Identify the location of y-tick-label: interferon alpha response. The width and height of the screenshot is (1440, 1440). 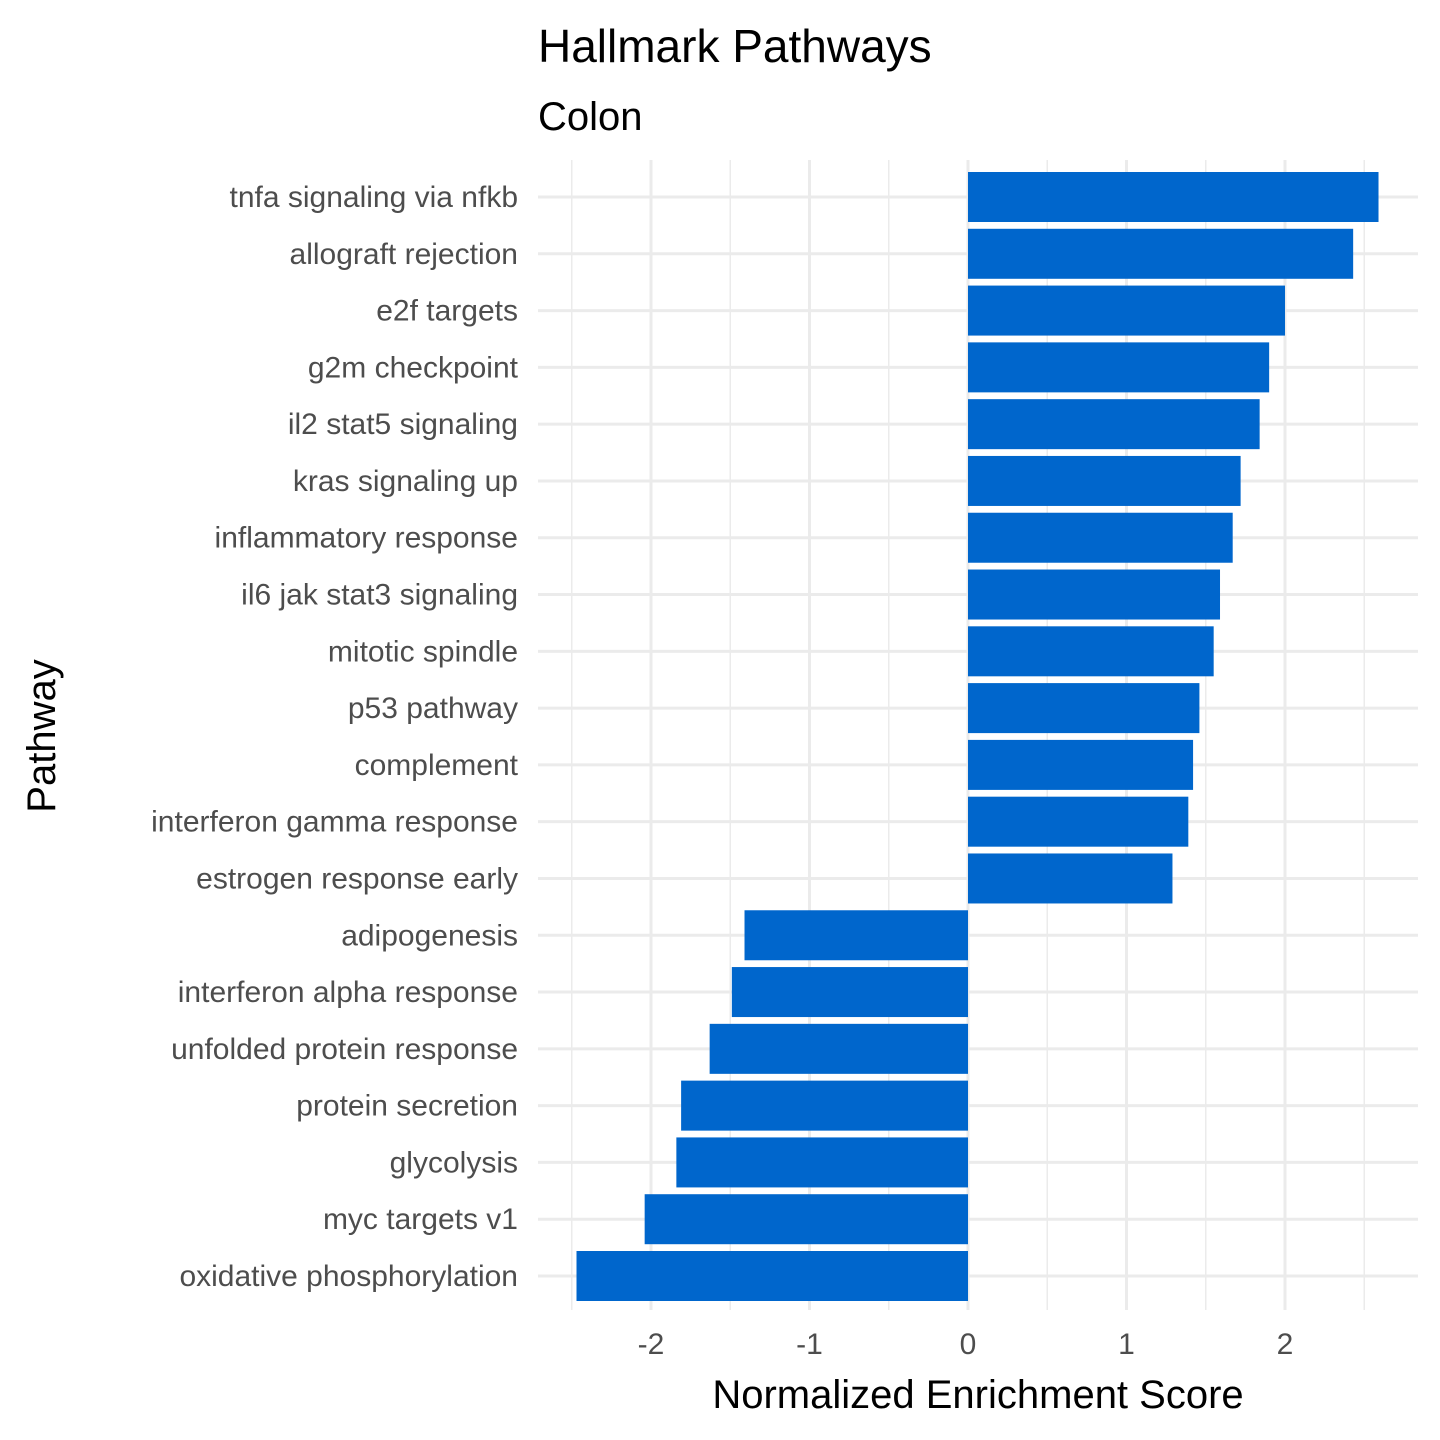
(348, 992).